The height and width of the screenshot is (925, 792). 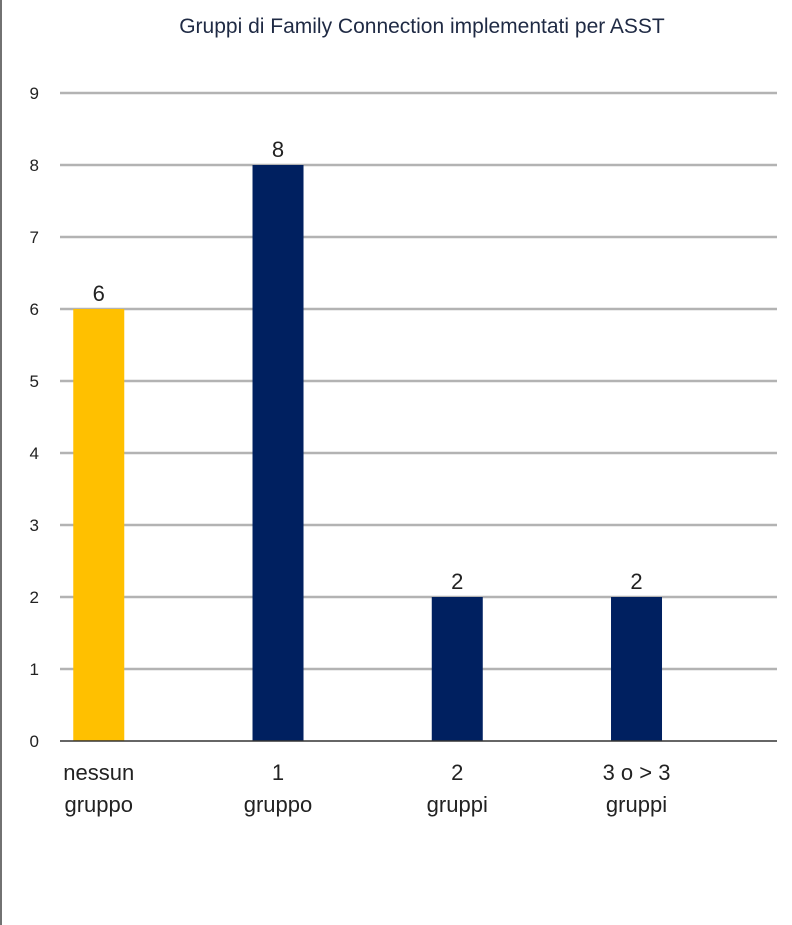 What do you see at coordinates (278, 772) in the screenshot?
I see `x-category-label: 1` at bounding box center [278, 772].